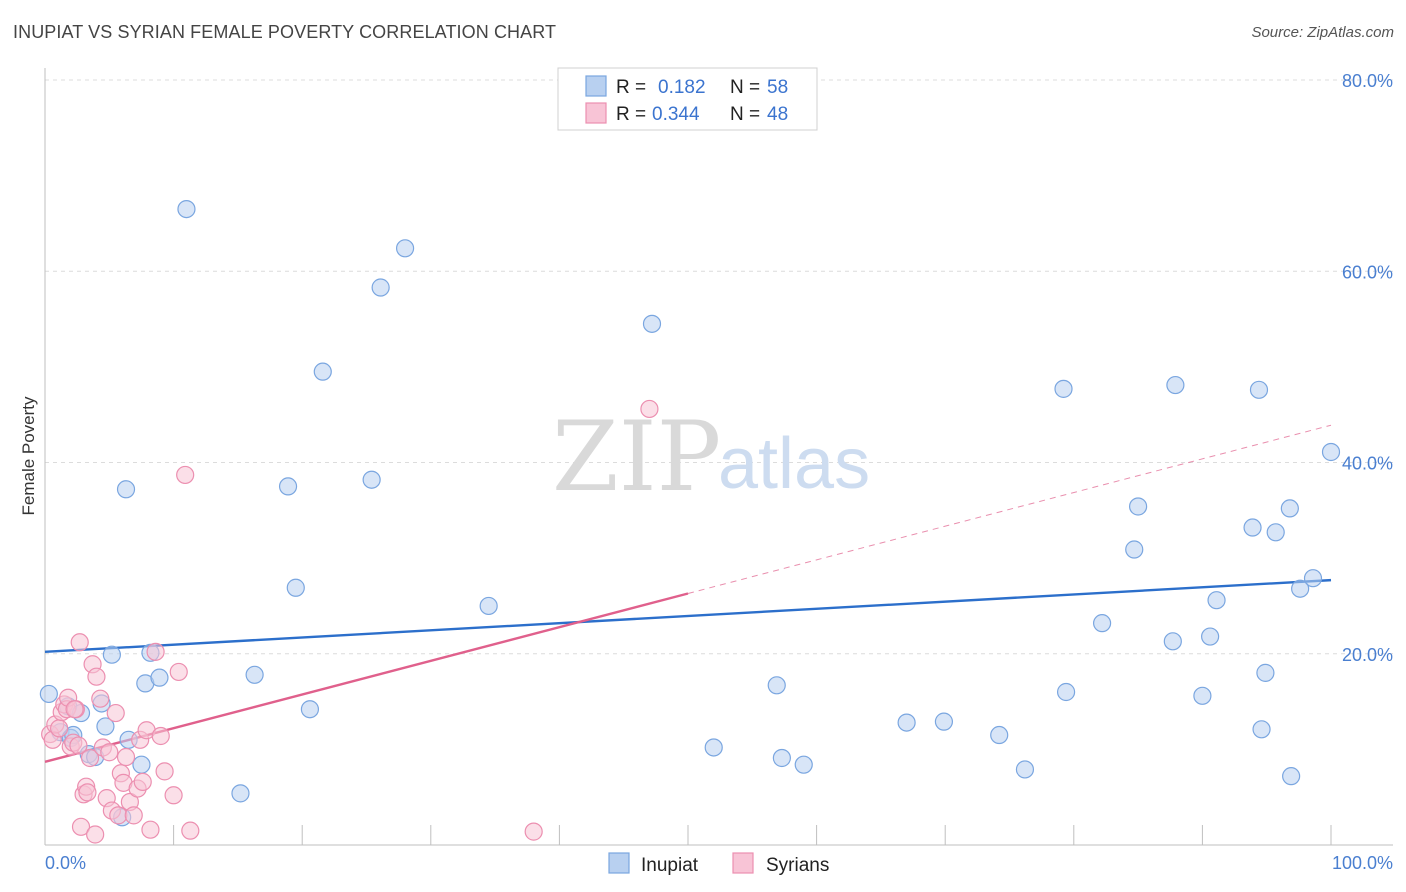  What do you see at coordinates (1367, 81) in the screenshot?
I see `y-tick-label-3: 80.0%` at bounding box center [1367, 81].